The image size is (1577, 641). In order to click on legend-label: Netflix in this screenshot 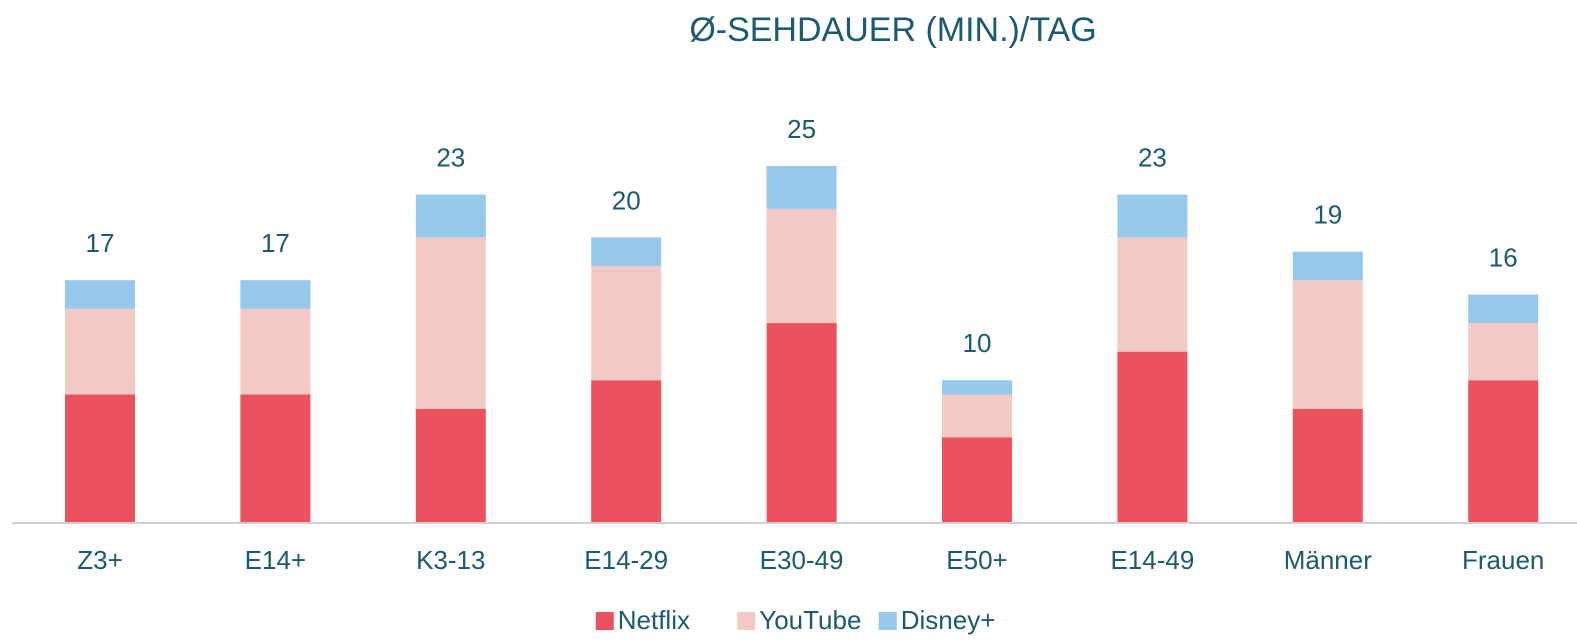, I will do `click(654, 620)`.